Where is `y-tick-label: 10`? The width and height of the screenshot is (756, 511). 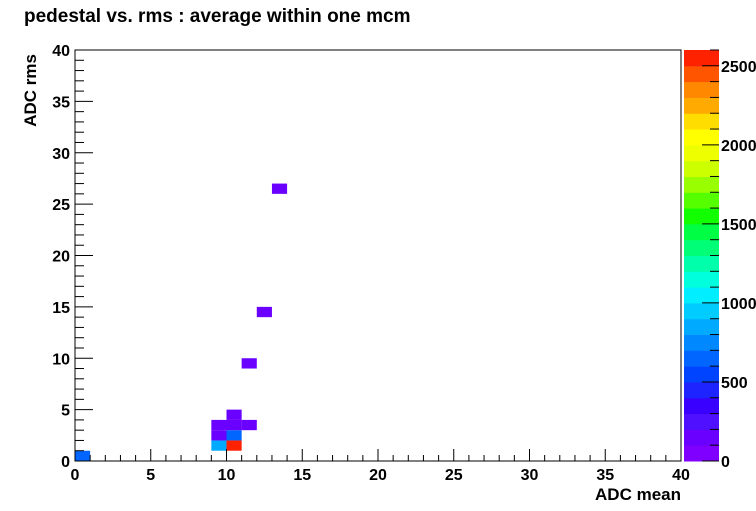 y-tick-label: 10 is located at coordinates (61, 359).